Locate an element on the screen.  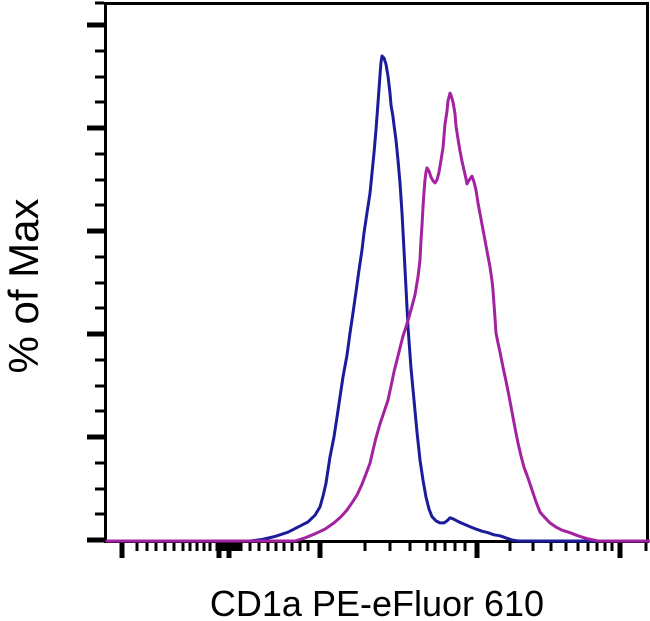
x-axis-label: CD1a PE-eFluor 610 is located at coordinates (377, 602).